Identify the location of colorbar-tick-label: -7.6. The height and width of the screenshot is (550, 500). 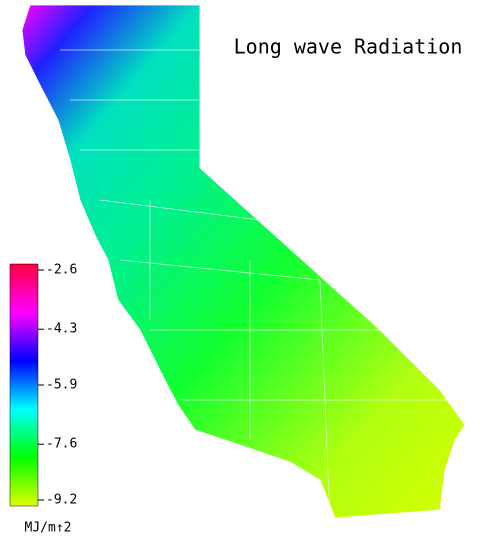
(61, 444).